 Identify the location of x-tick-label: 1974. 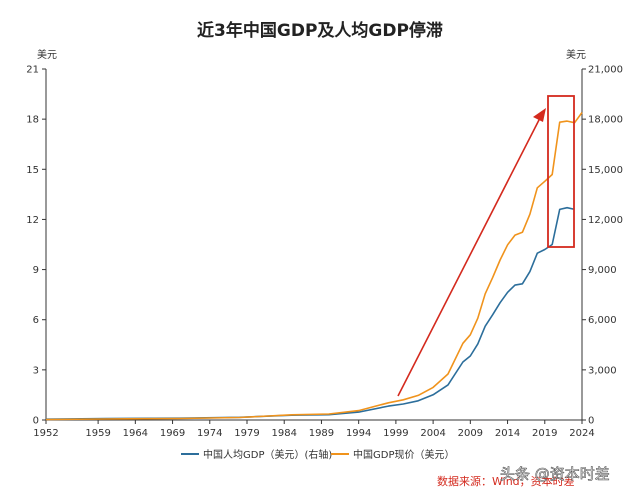
(209, 433).